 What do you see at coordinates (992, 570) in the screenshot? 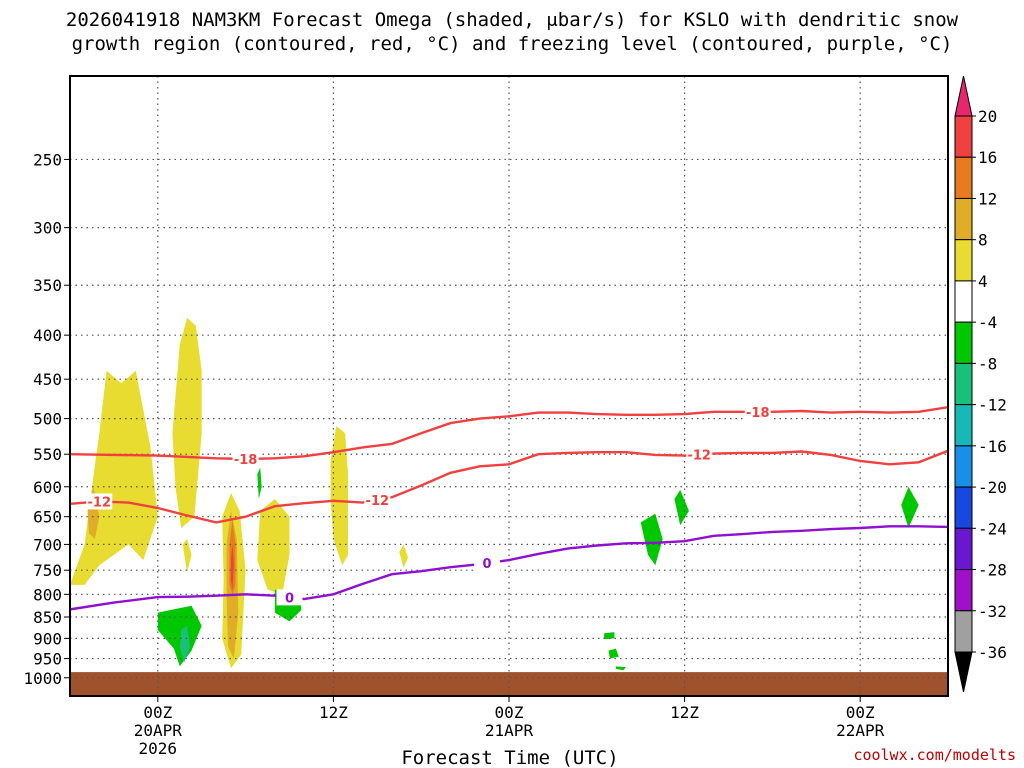
I see `colorbar-label: -28` at bounding box center [992, 570].